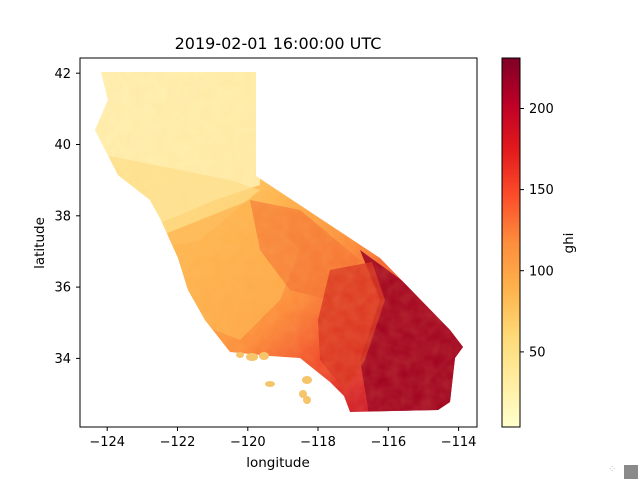 The height and width of the screenshot is (480, 640). Describe the element at coordinates (511, 242) in the screenshot. I see `colorbar-ramp` at that location.